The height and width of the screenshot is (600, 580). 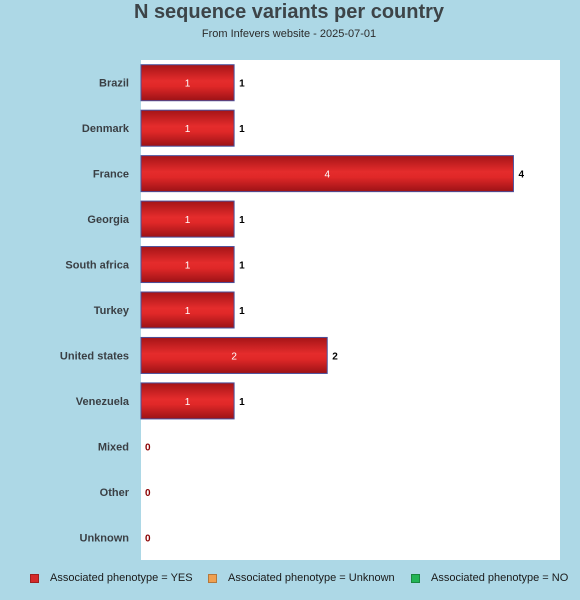 What do you see at coordinates (114, 84) in the screenshot?
I see `category-label-brazil: Brazil` at bounding box center [114, 84].